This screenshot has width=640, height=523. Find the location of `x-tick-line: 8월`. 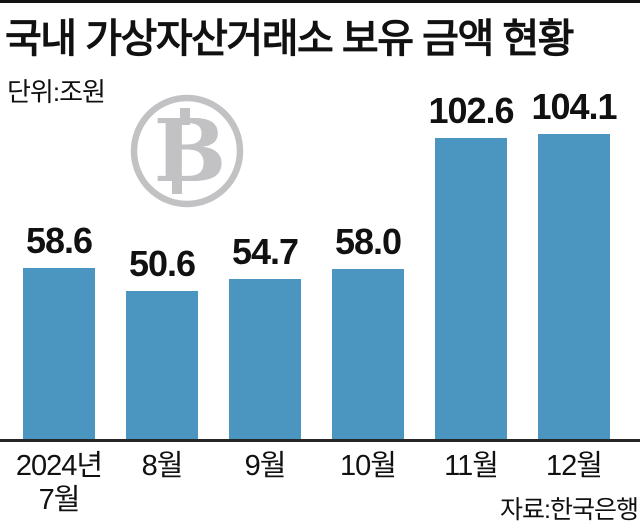

x-tick-line: 8월 is located at coordinates (162, 466).